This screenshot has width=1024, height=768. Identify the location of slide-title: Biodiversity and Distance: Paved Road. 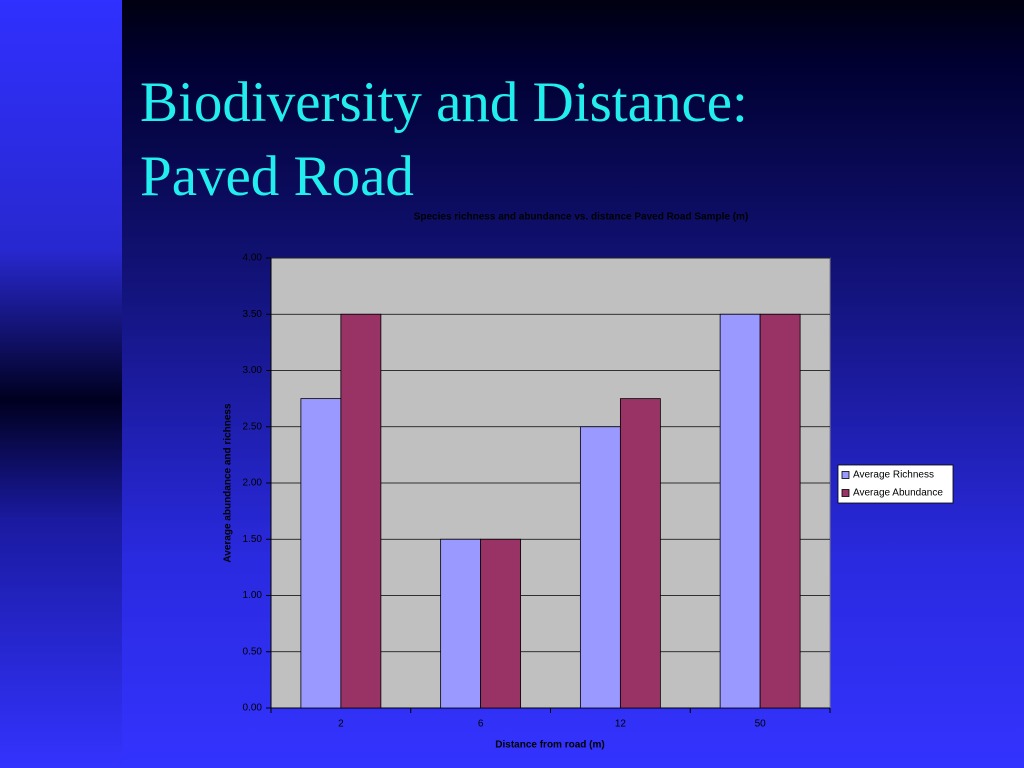
(444, 139).